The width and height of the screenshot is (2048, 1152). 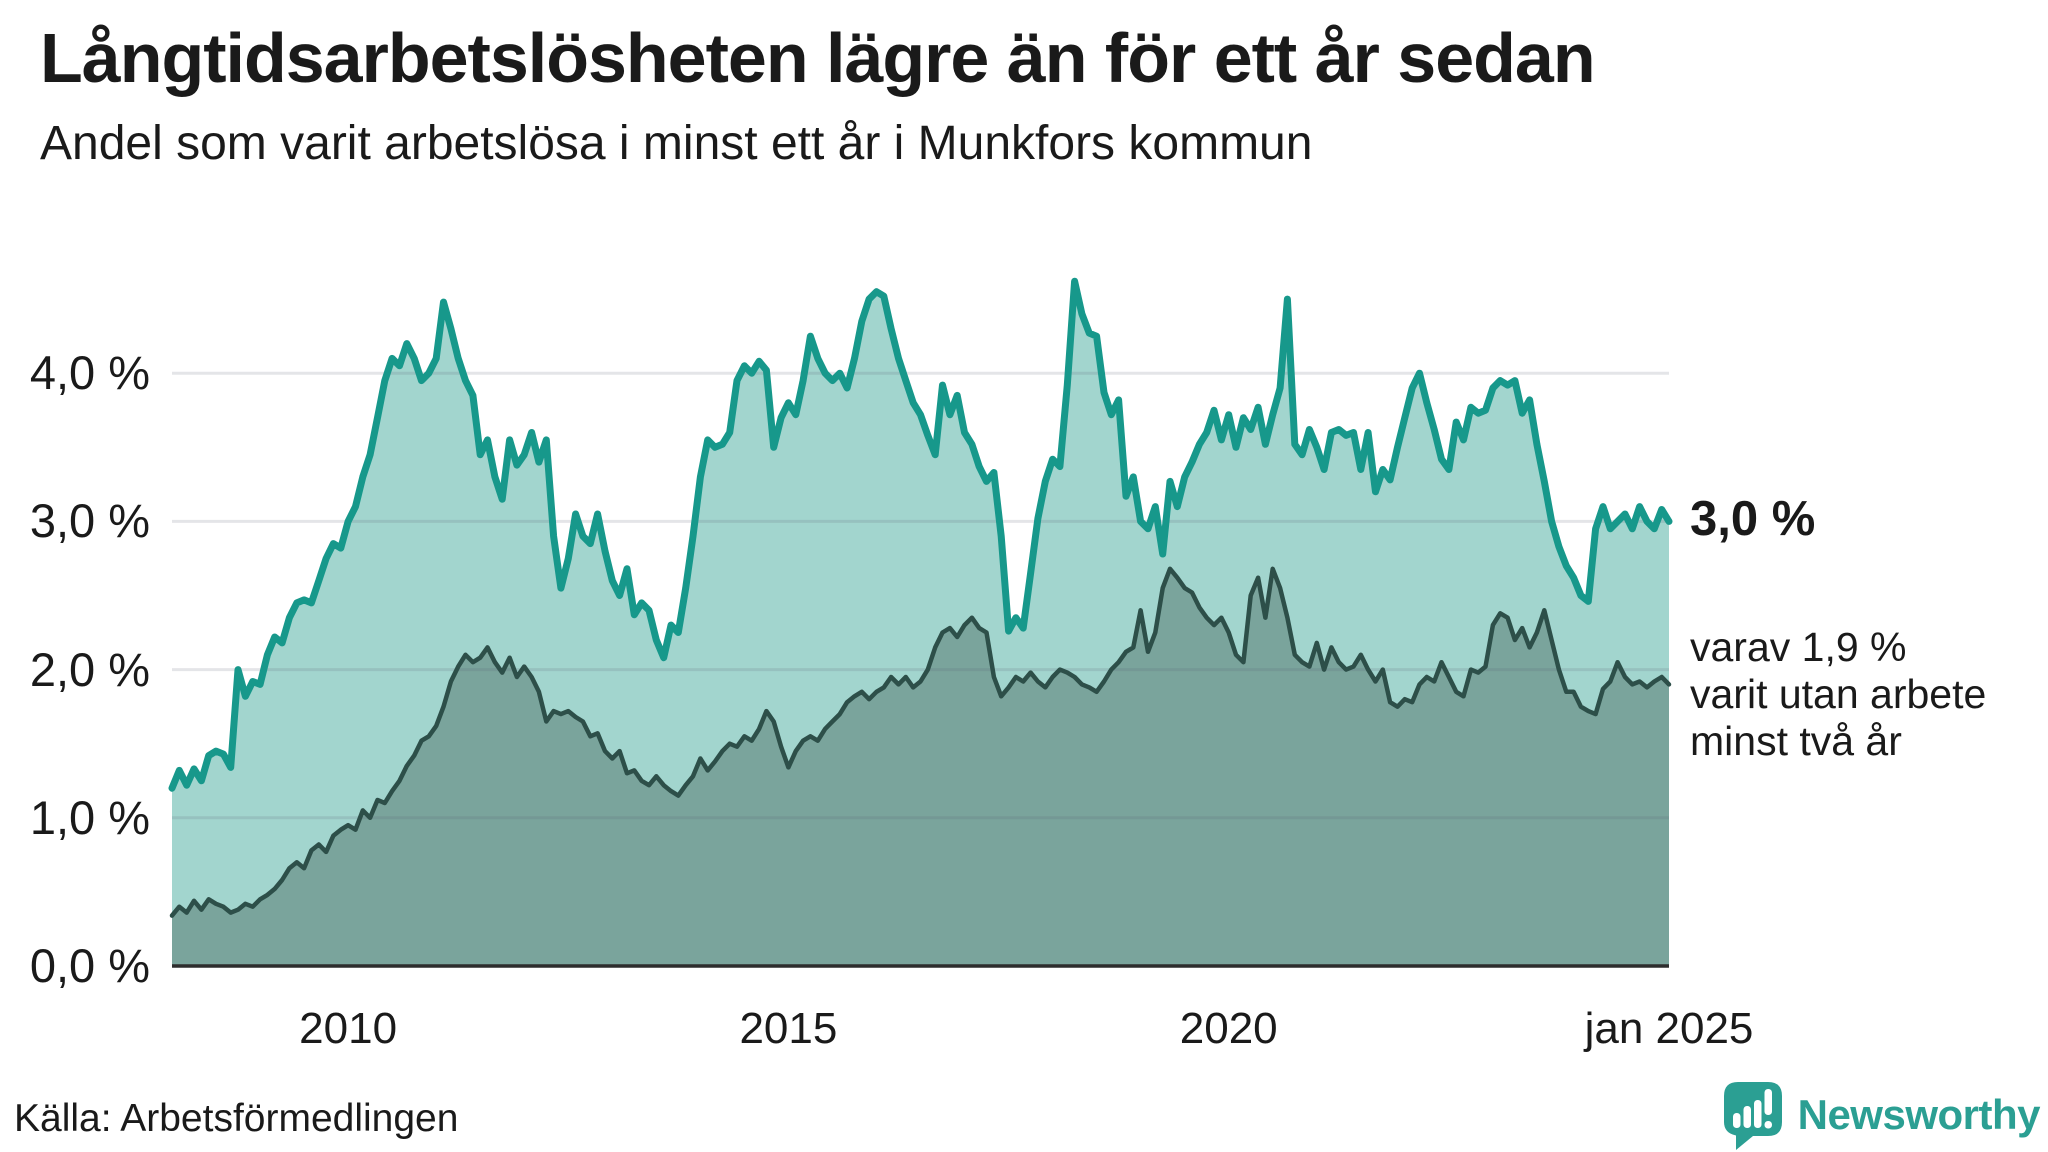 I want to click on x-tick-label: 2020, so click(x=1228, y=1028).